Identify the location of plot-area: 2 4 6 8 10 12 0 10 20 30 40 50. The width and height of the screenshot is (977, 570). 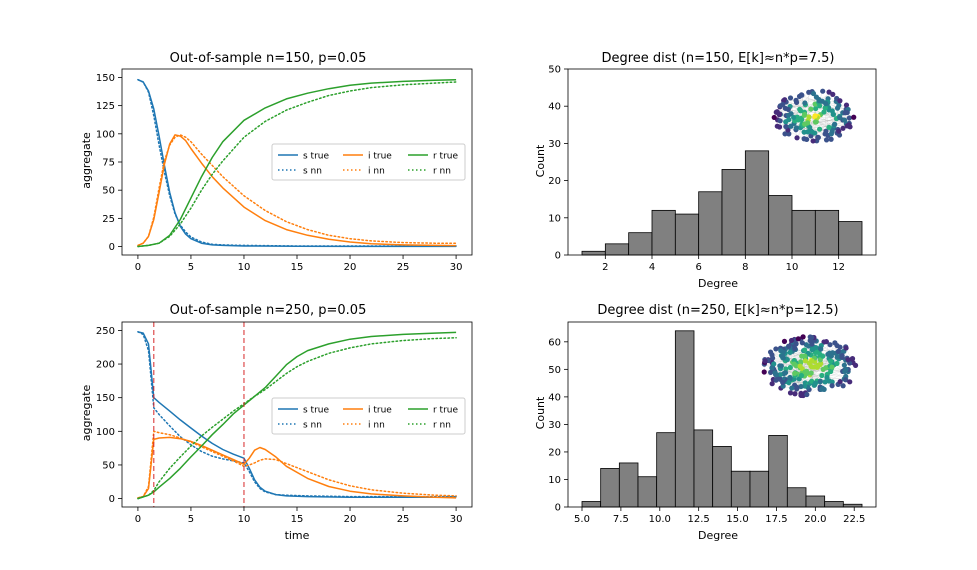
(712, 169).